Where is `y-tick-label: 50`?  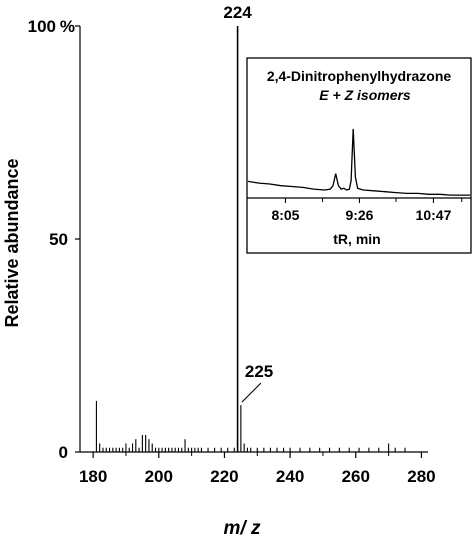 y-tick-label: 50 is located at coordinates (58, 239).